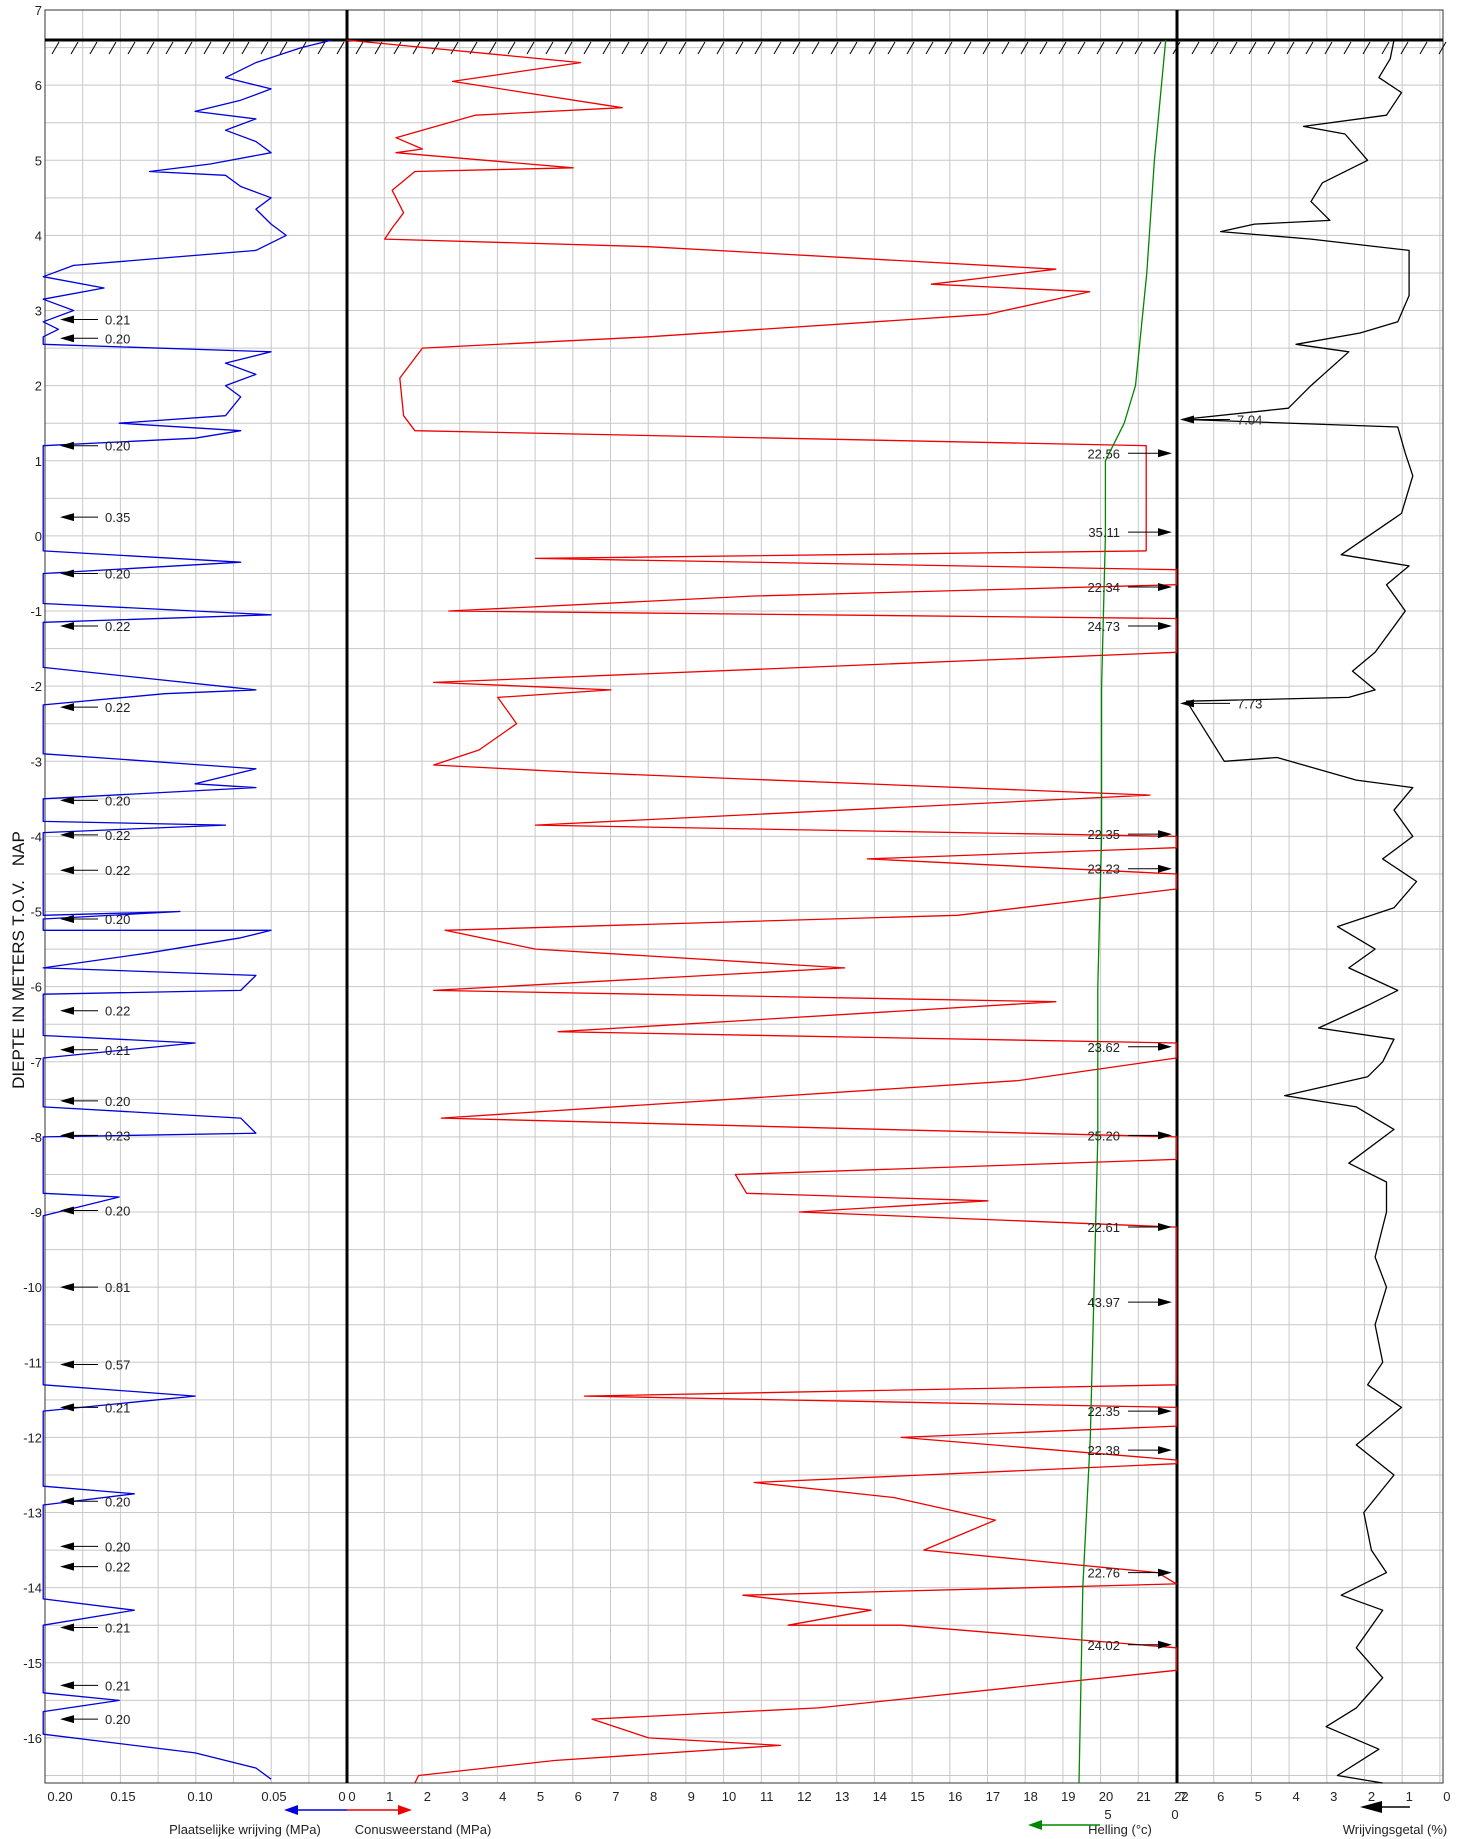 The height and width of the screenshot is (1839, 1467). Describe the element at coordinates (18, 960) in the screenshot. I see `y-axis-label: DIEPTE IN METERS T.O.V.NAP` at that location.